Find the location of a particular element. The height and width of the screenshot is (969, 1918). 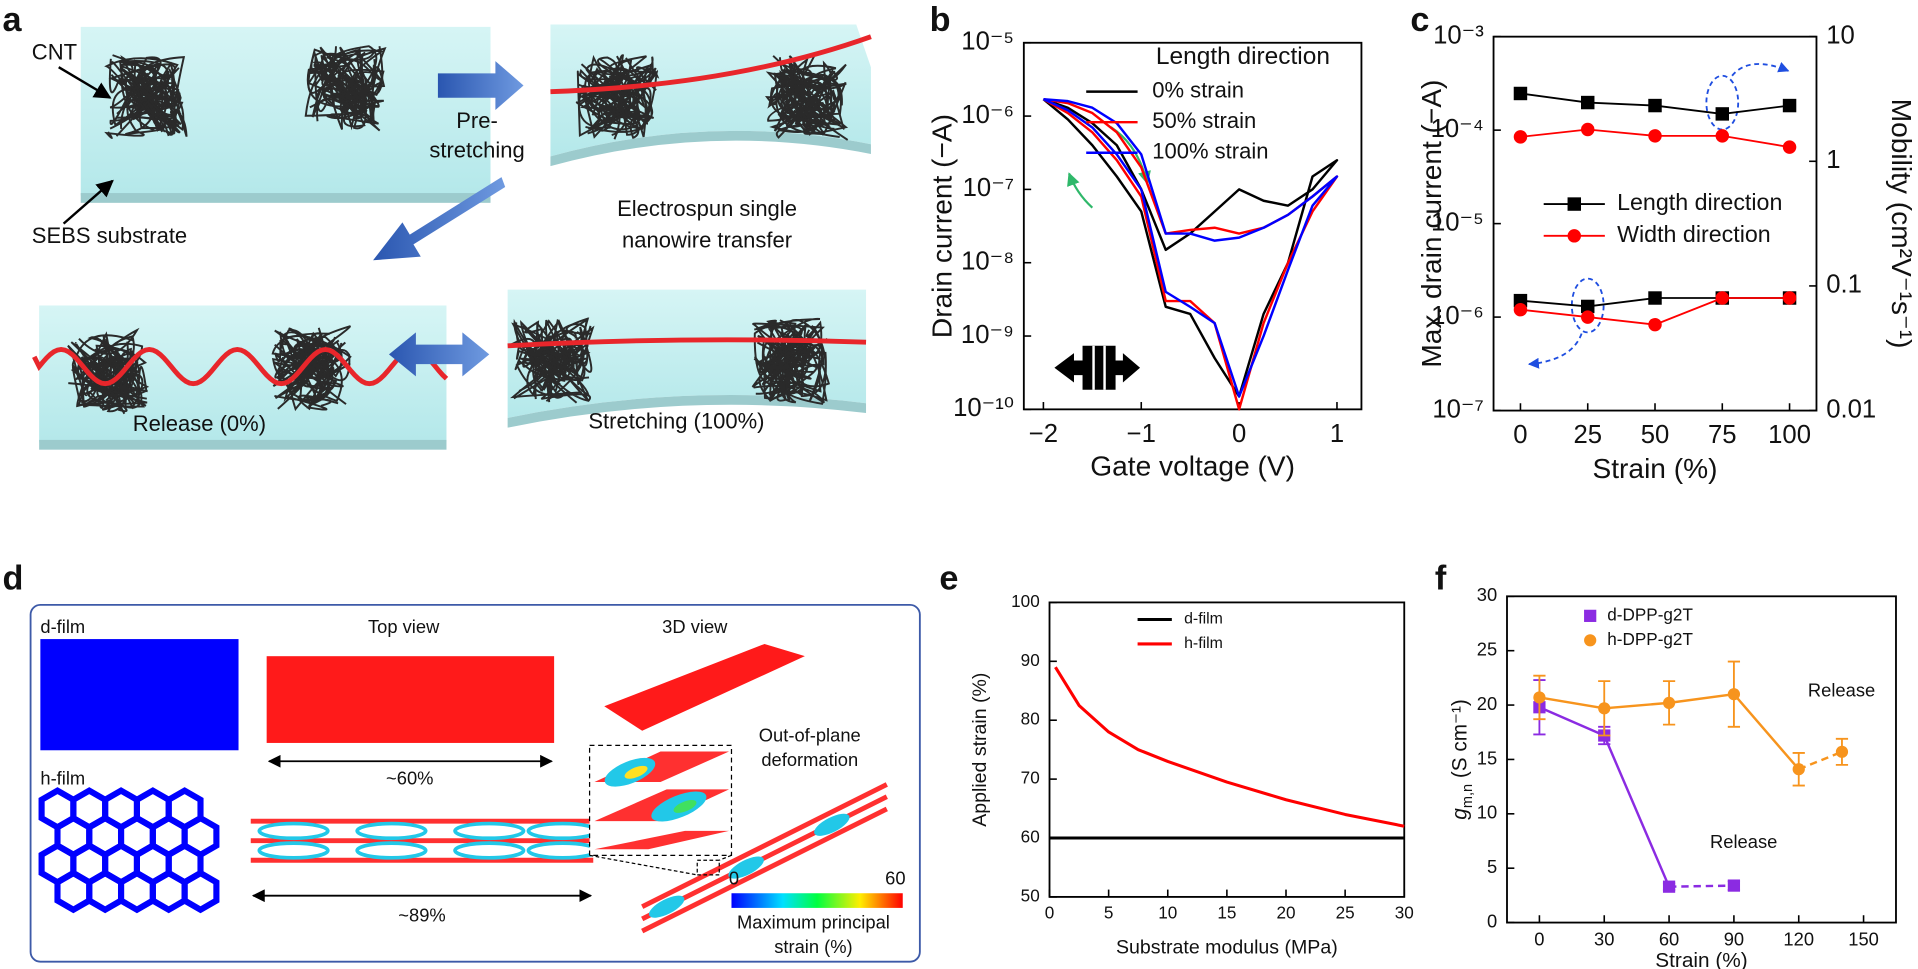

panel-letter: b is located at coordinates (940, 20).